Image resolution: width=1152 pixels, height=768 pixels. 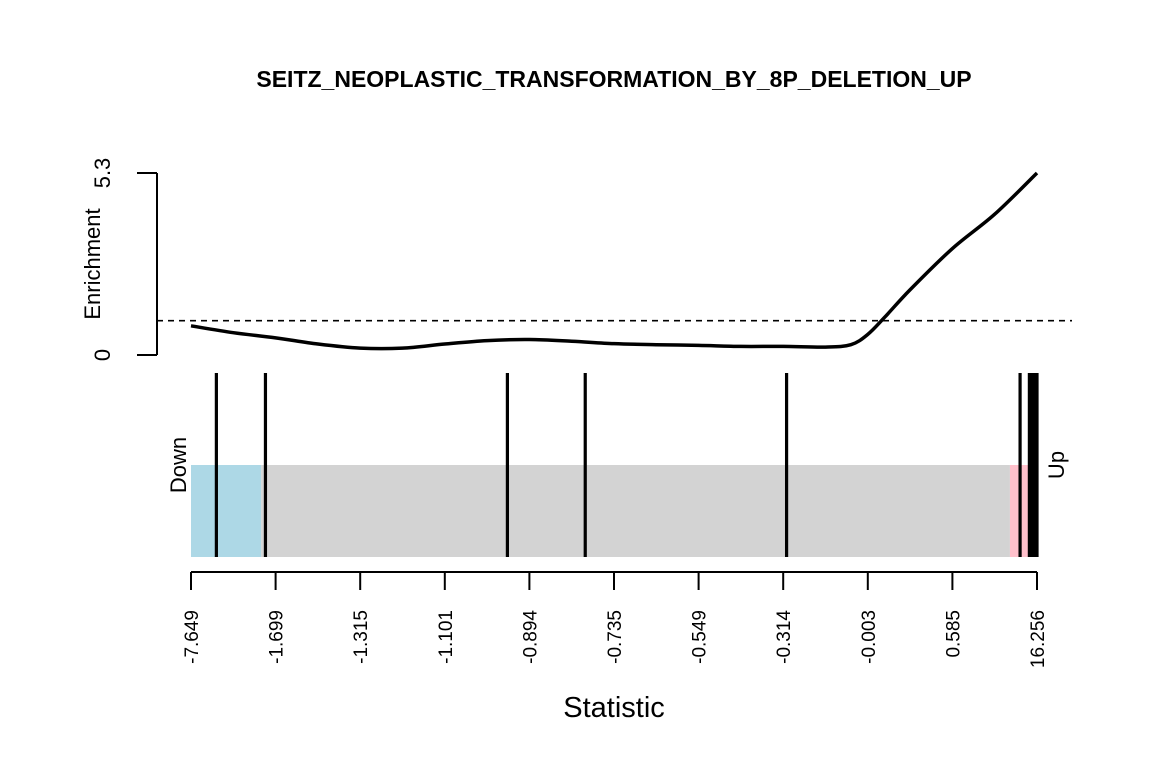 I want to click on x-tick-label-0: -7.649, so click(x=192, y=637).